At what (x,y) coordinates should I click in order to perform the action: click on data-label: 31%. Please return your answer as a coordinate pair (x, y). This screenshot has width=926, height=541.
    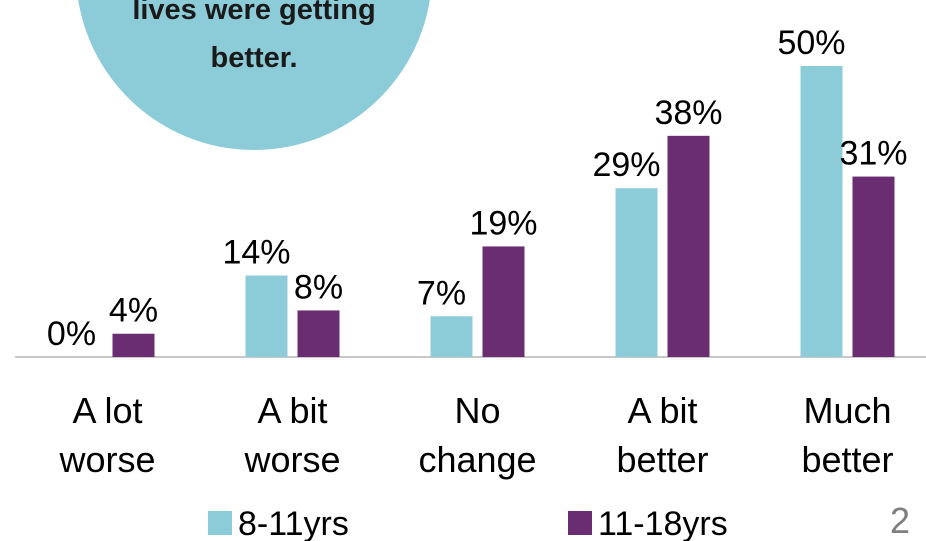
    Looking at the image, I should click on (873, 154).